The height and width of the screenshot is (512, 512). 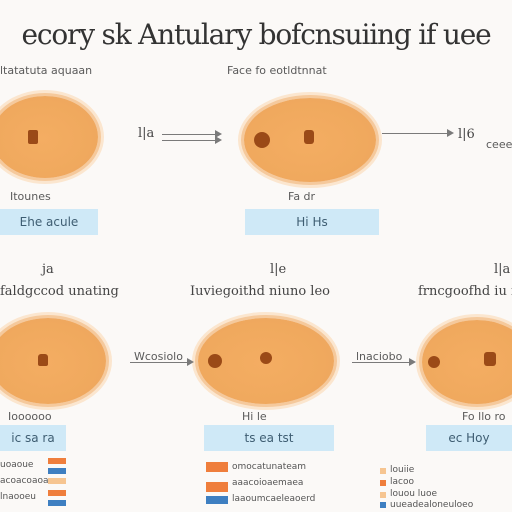 I want to click on arrow-row1-left-b, so click(x=192, y=140).